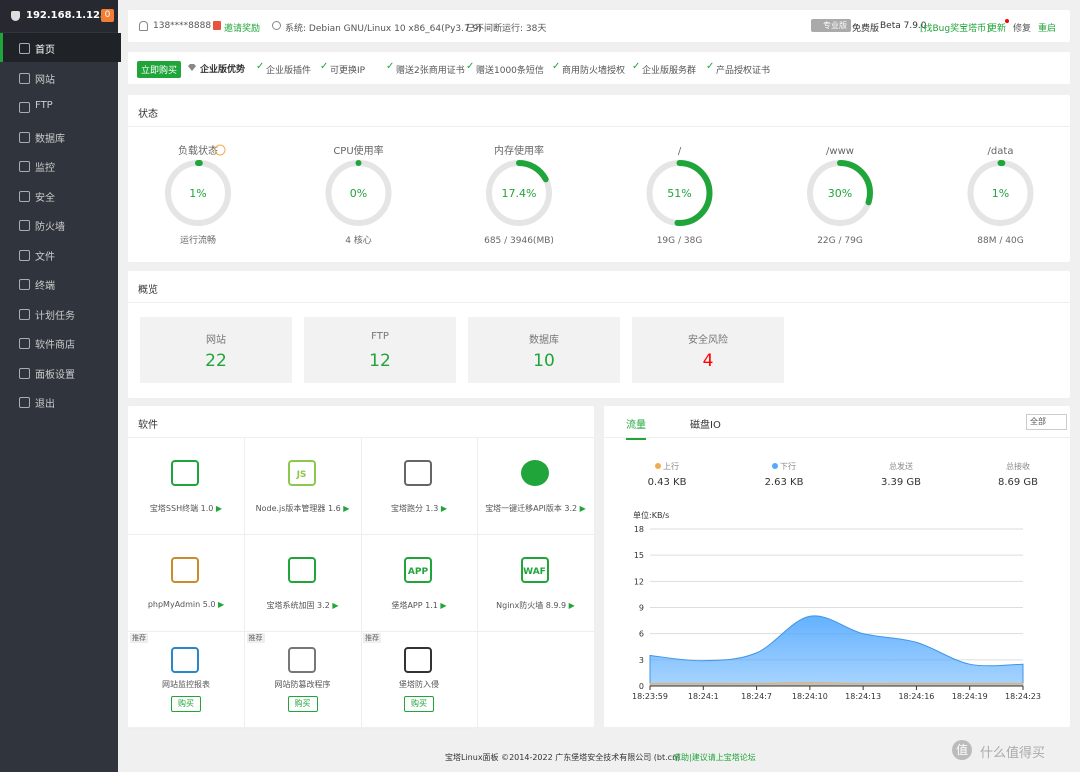 Image resolution: width=1080 pixels, height=772 pixels. I want to click on card-label: 网站, so click(216, 340).